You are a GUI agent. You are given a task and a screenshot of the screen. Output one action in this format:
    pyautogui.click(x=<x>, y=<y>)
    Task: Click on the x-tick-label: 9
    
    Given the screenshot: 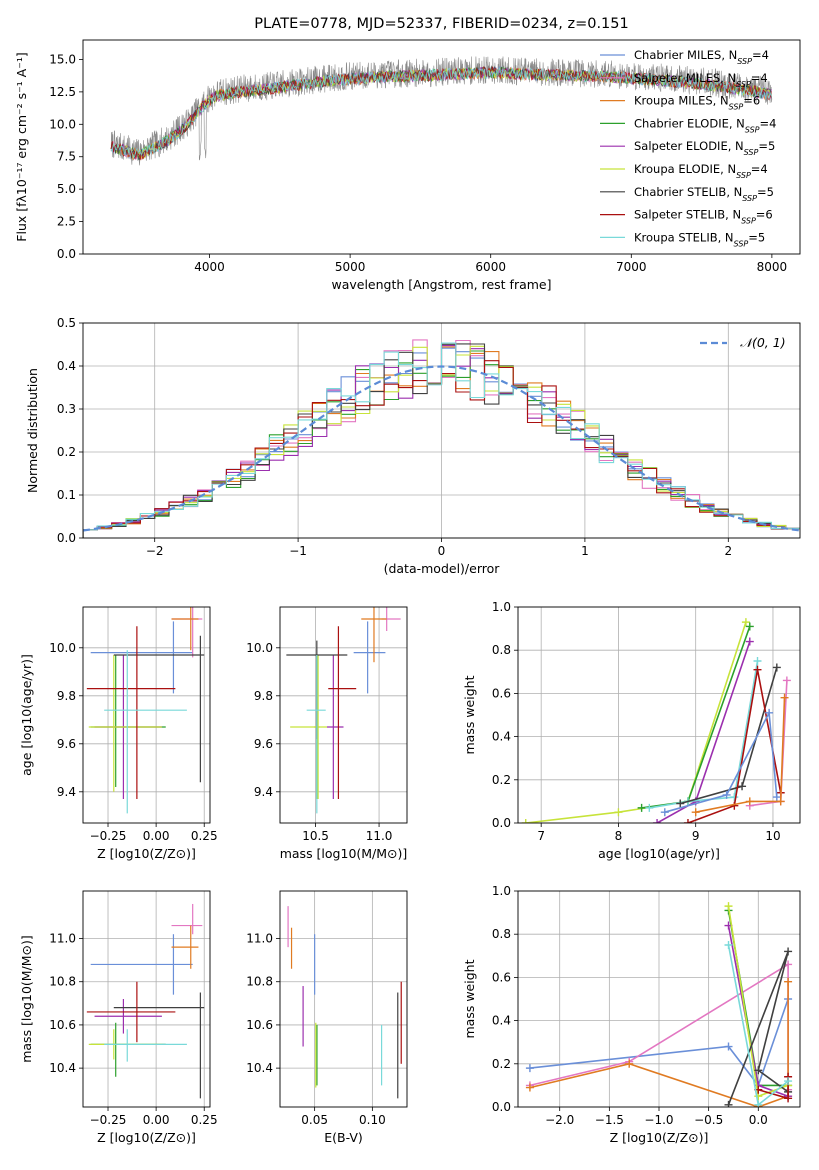 What is the action you would take?
    pyautogui.click(x=696, y=836)
    